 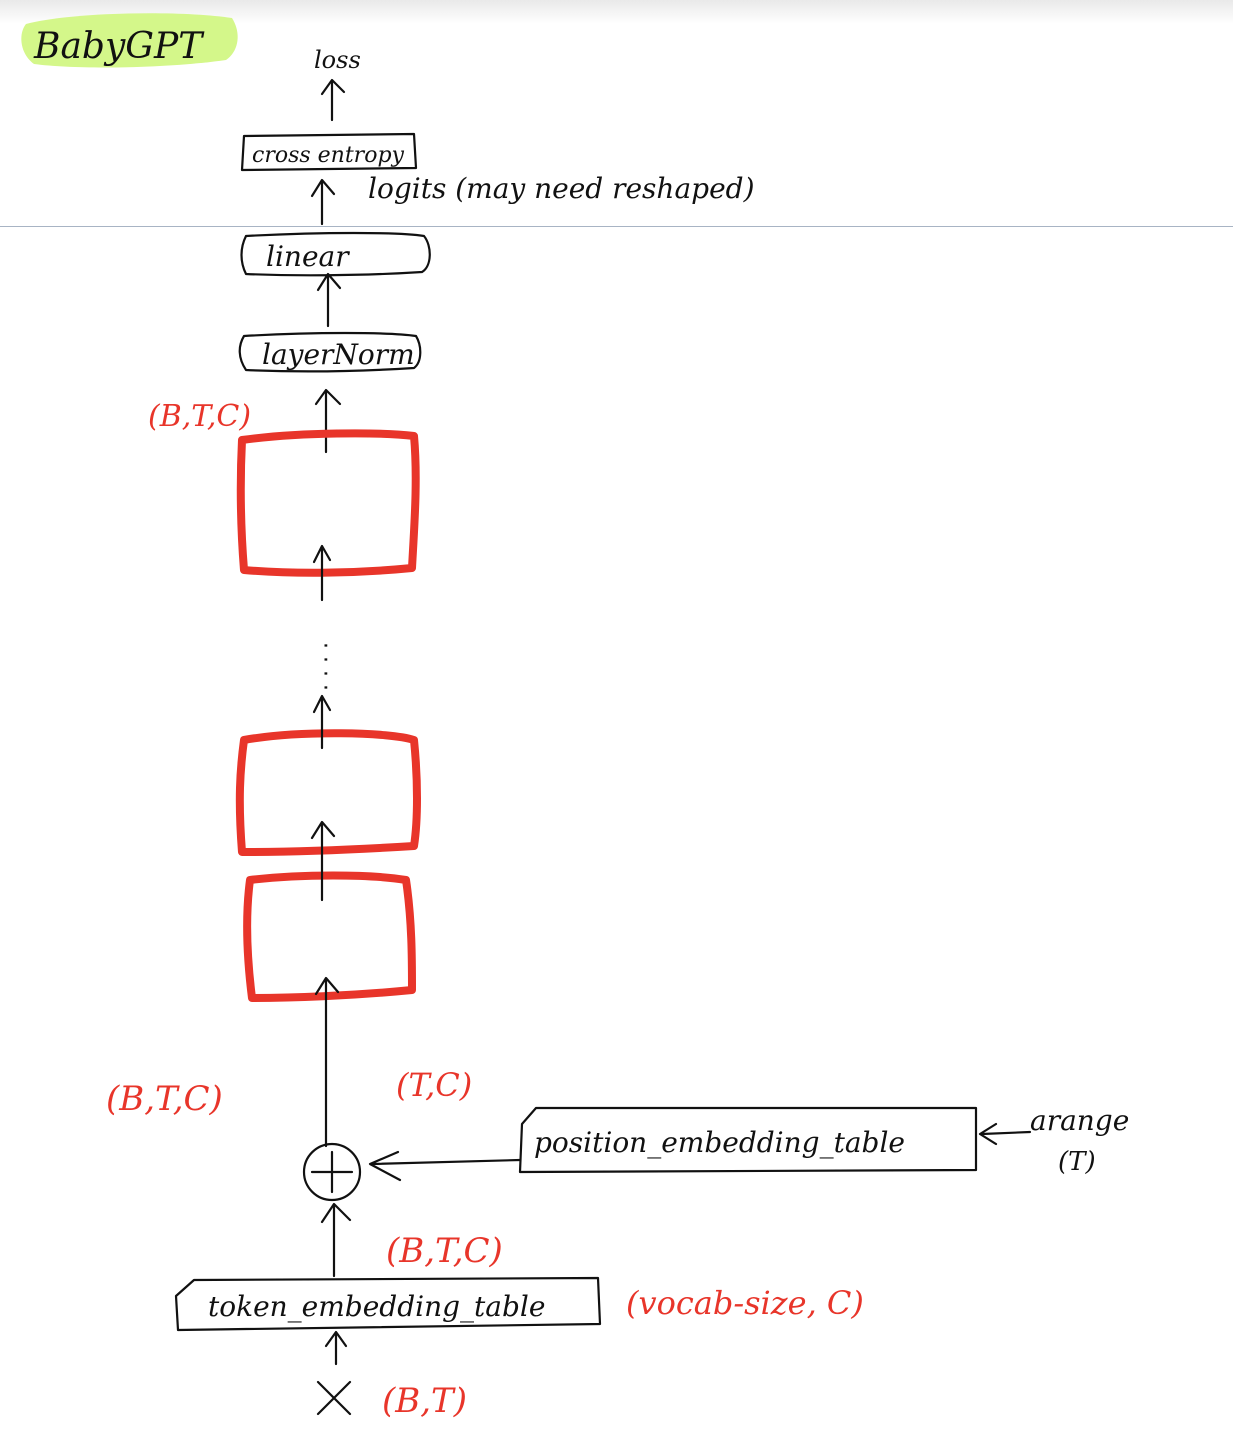 What do you see at coordinates (376, 1306) in the screenshot?
I see `token-embedding-label: token_embedding_table` at bounding box center [376, 1306].